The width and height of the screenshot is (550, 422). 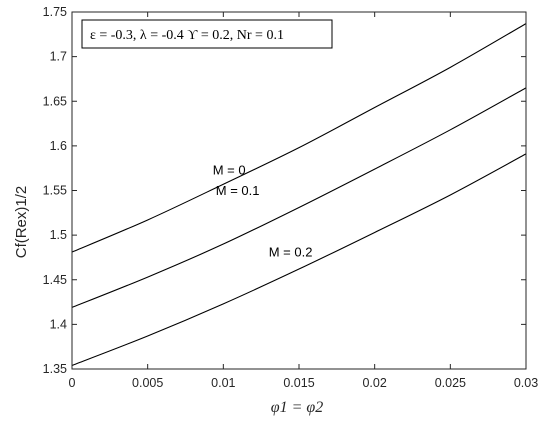 What do you see at coordinates (58, 324) in the screenshot?
I see `y-tick-label: 1.4` at bounding box center [58, 324].